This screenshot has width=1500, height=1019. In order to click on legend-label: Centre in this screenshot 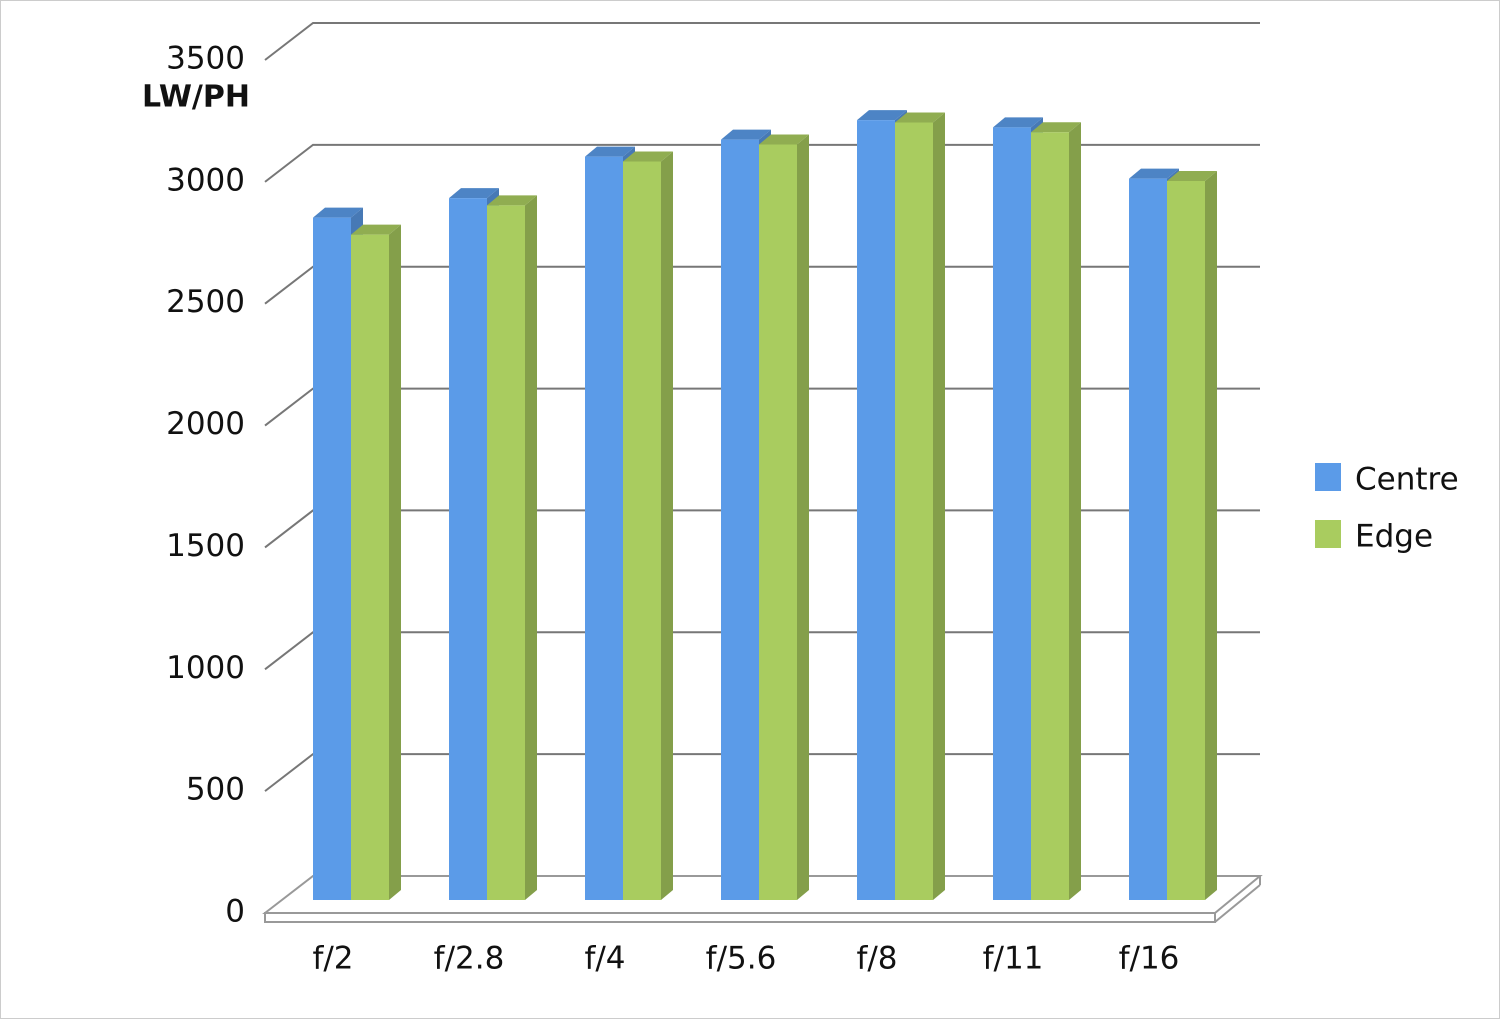, I will do `click(1407, 480)`.